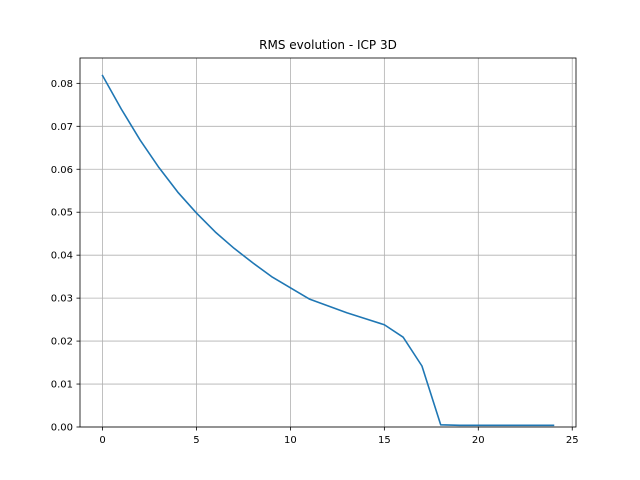  I want to click on chart-title: RMS evolution - ICP 3D, so click(328, 45).